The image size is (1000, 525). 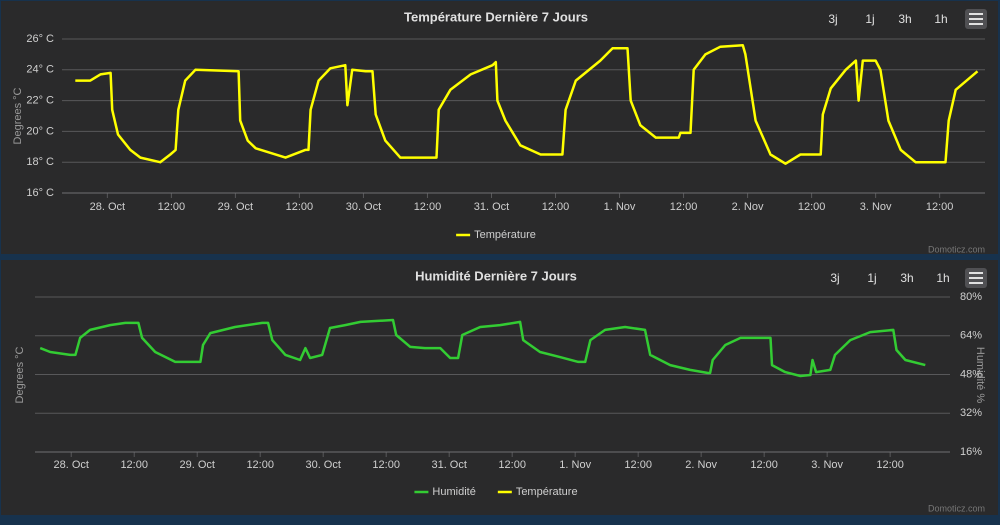 I want to click on y-tick-label: 22° C, so click(x=40, y=101).